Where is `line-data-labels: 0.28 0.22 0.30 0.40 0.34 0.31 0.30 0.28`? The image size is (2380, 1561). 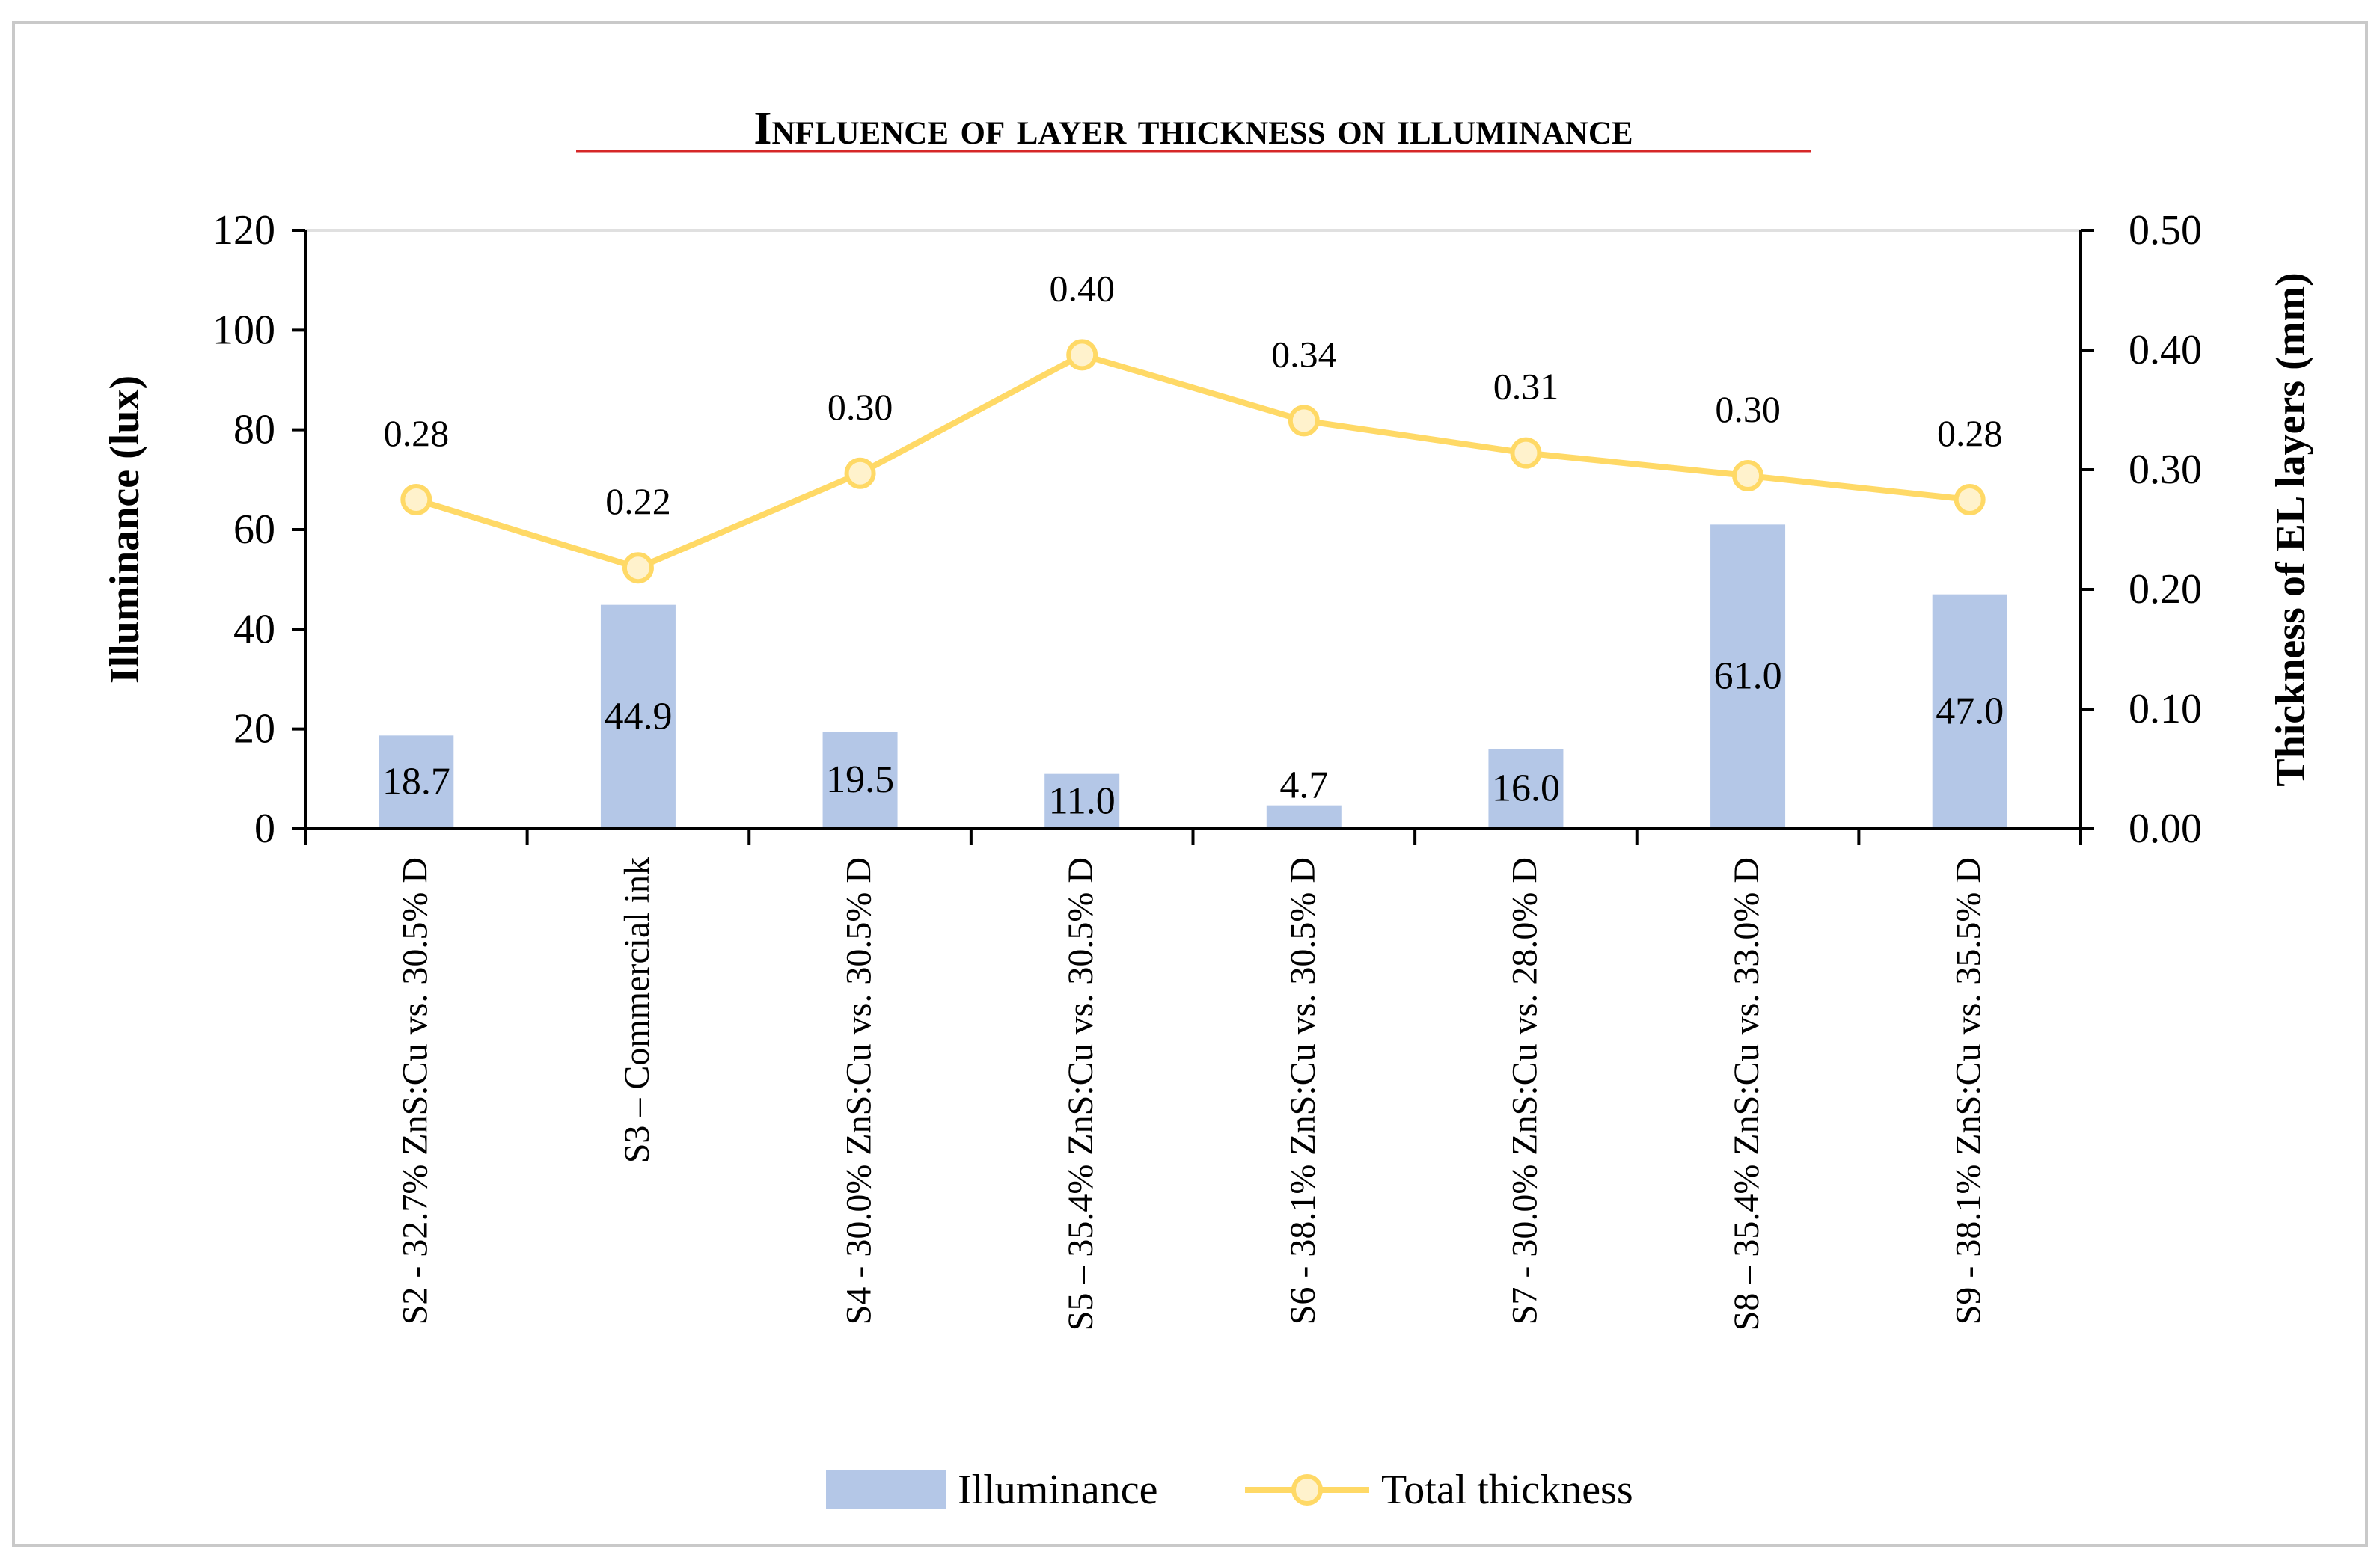 line-data-labels: 0.28 0.22 0.30 0.40 0.34 0.31 0.30 0.28 is located at coordinates (1193, 394).